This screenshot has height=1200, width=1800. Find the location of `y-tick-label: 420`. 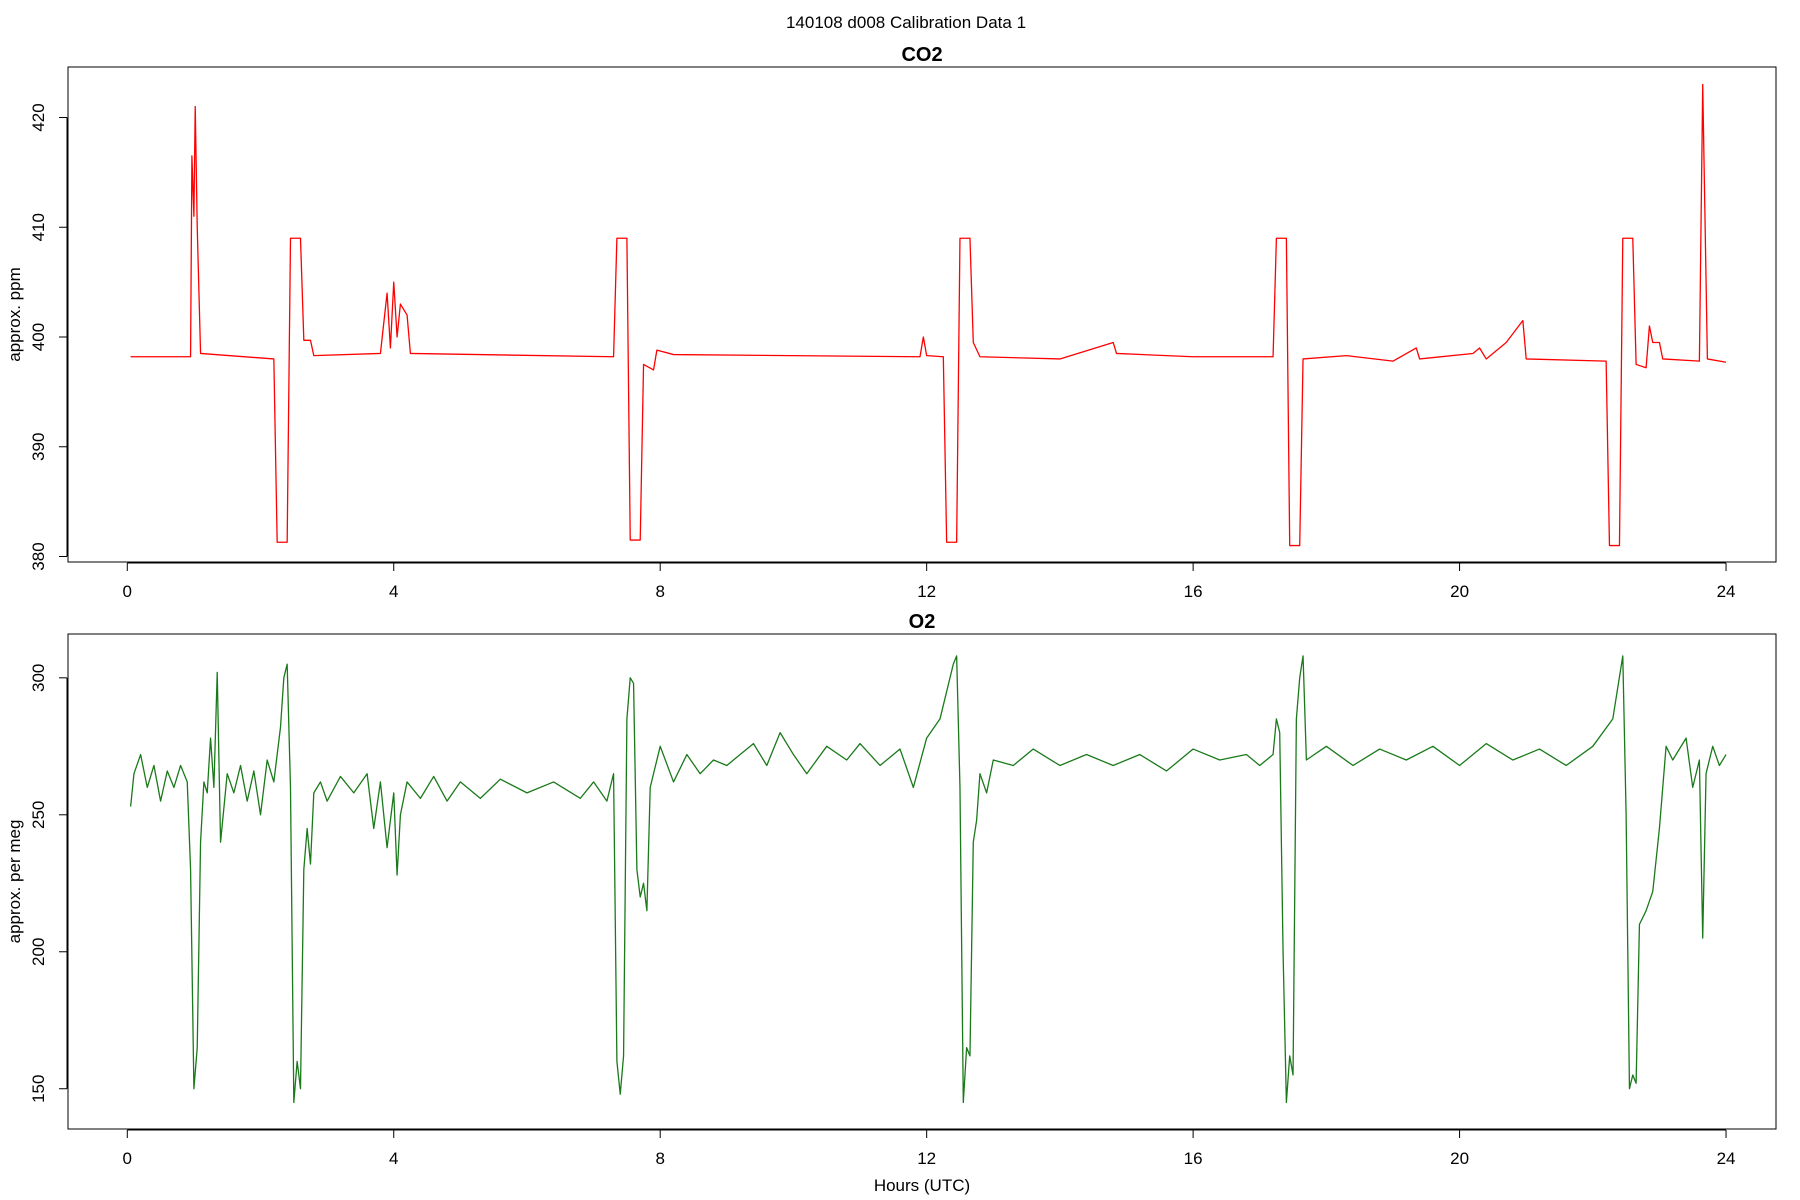

y-tick-label: 420 is located at coordinates (38, 117).